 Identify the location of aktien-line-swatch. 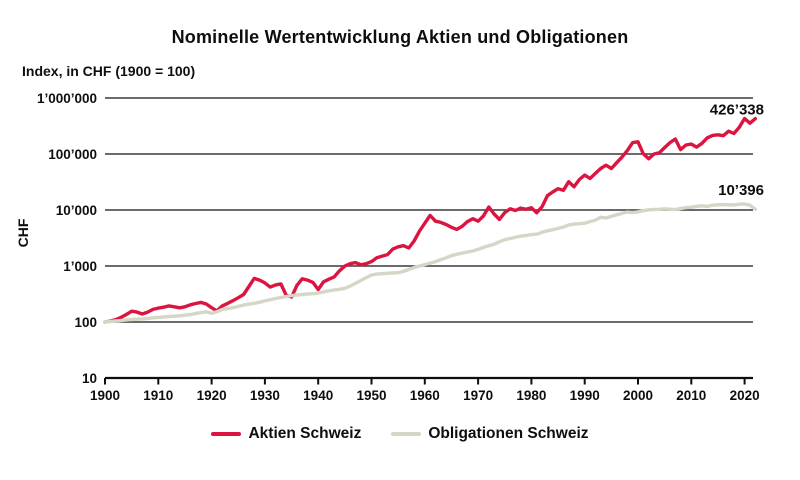
(226, 434).